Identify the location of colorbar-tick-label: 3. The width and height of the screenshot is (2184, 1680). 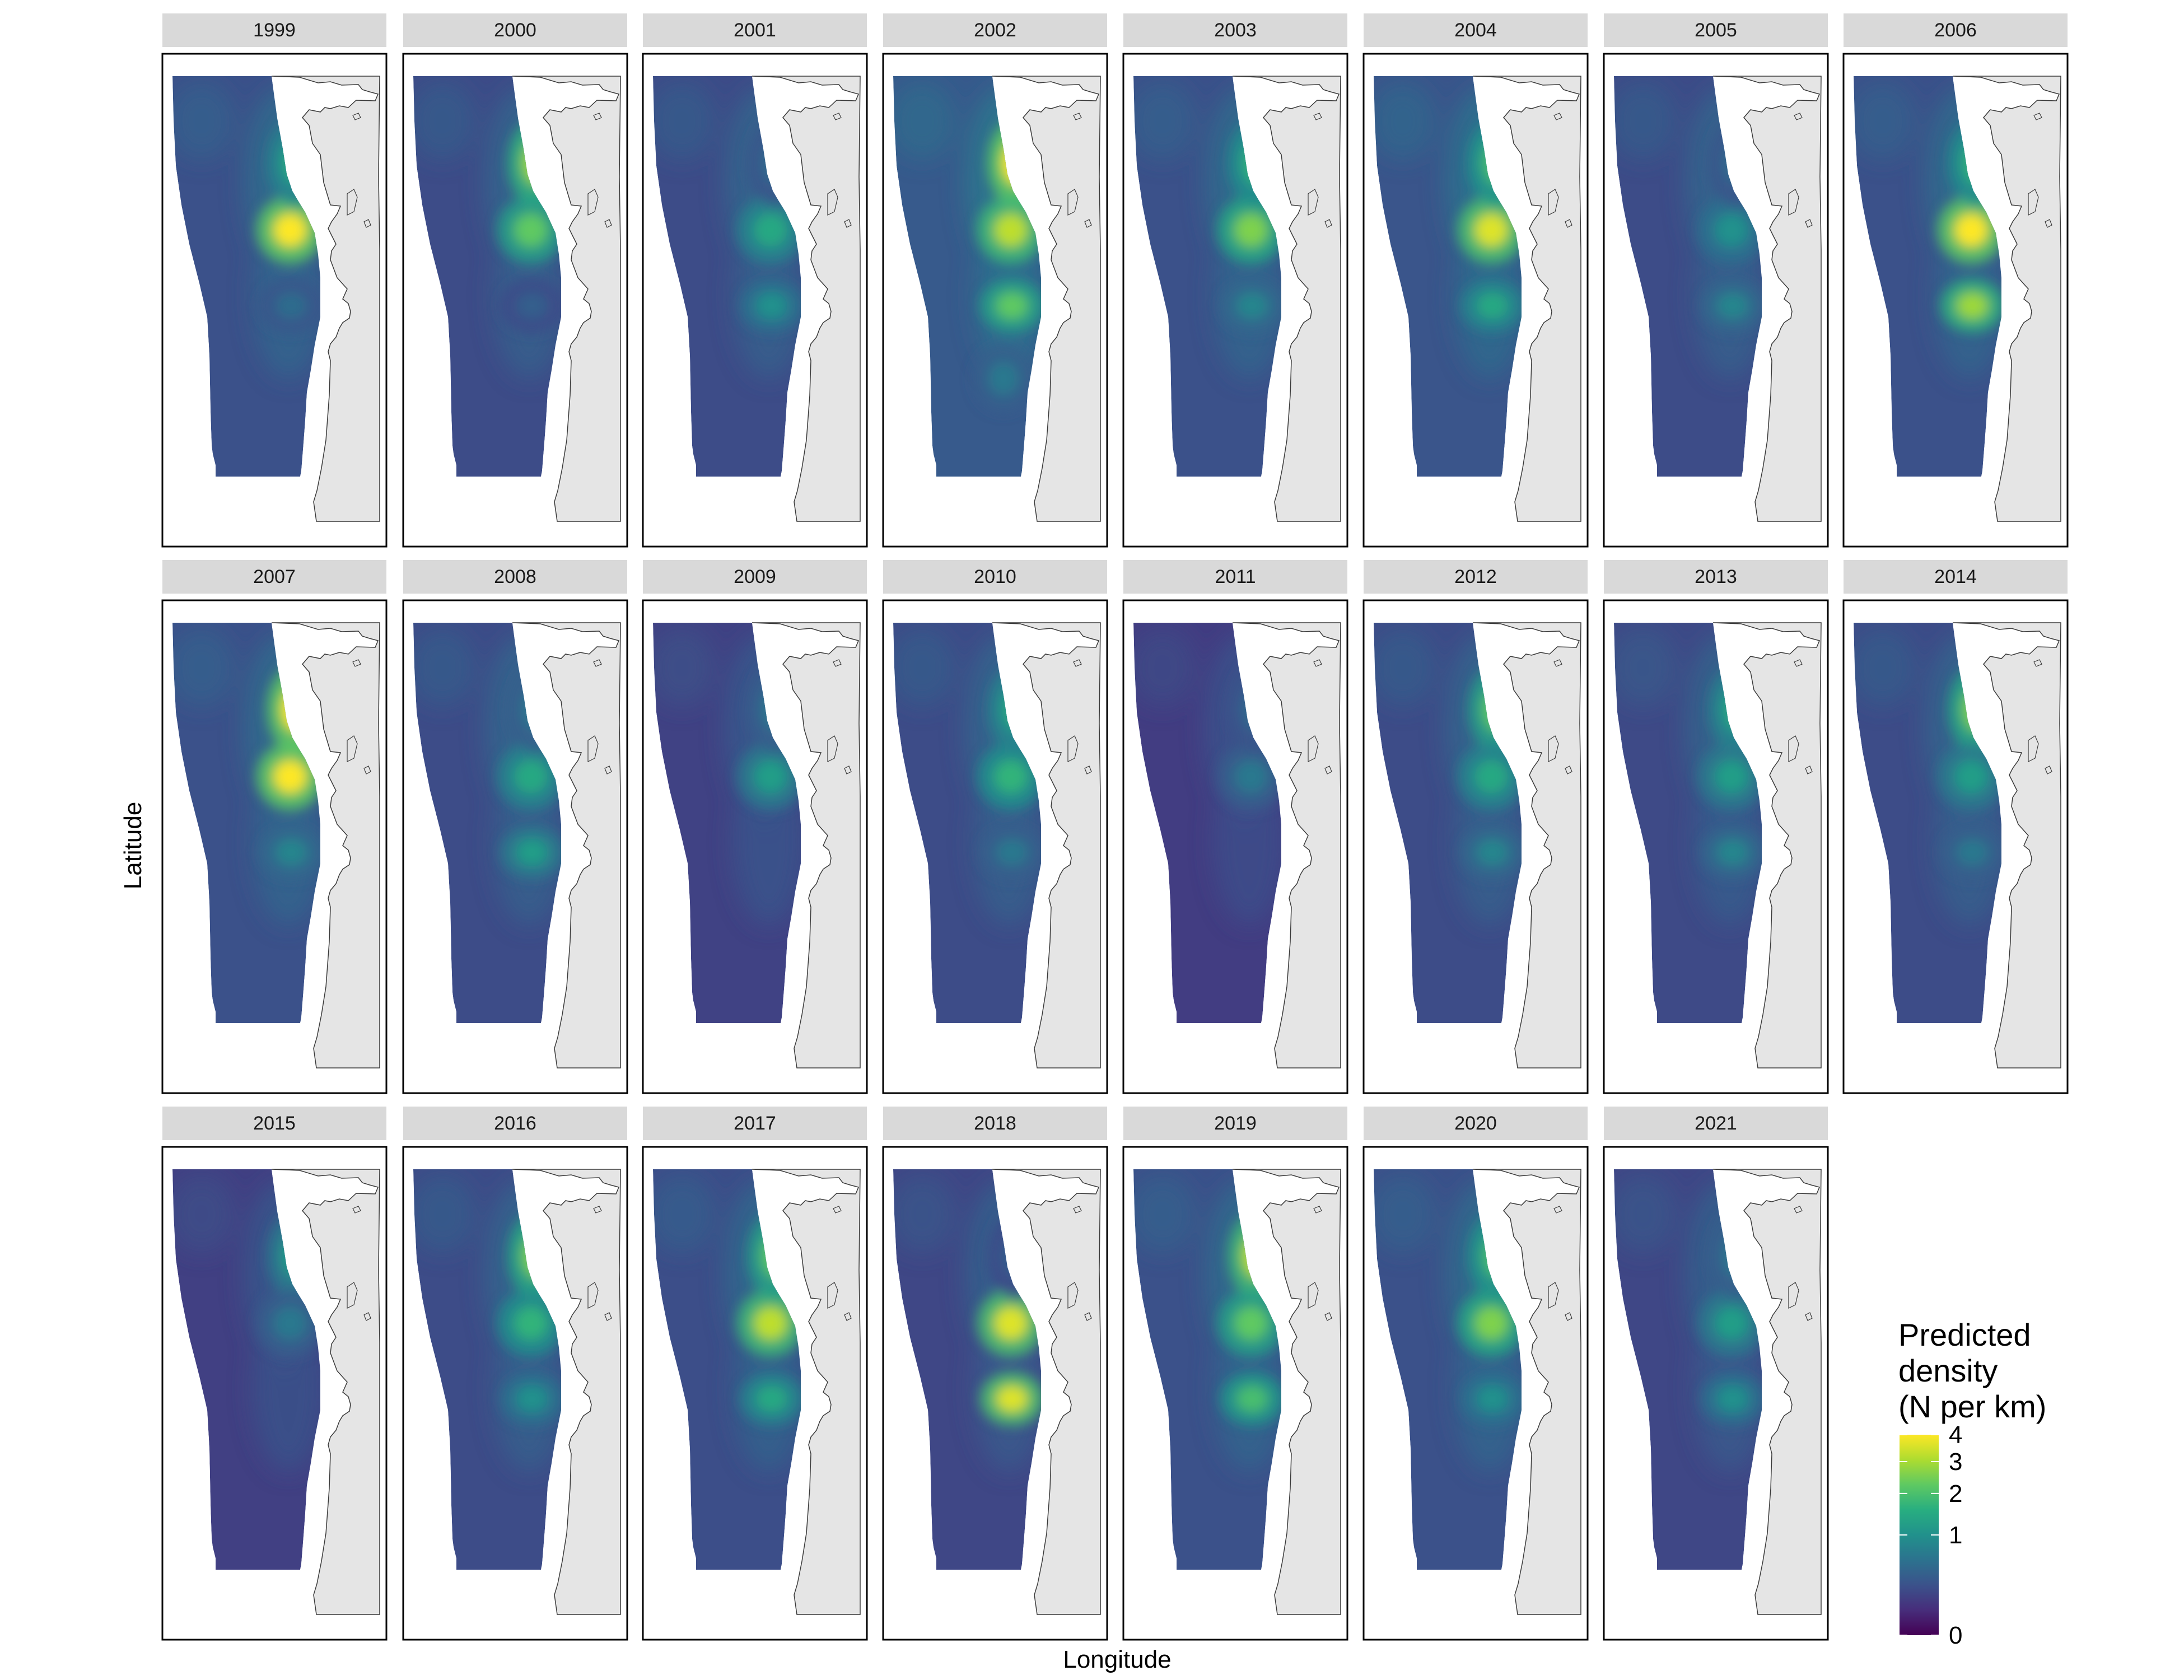
(1956, 1462).